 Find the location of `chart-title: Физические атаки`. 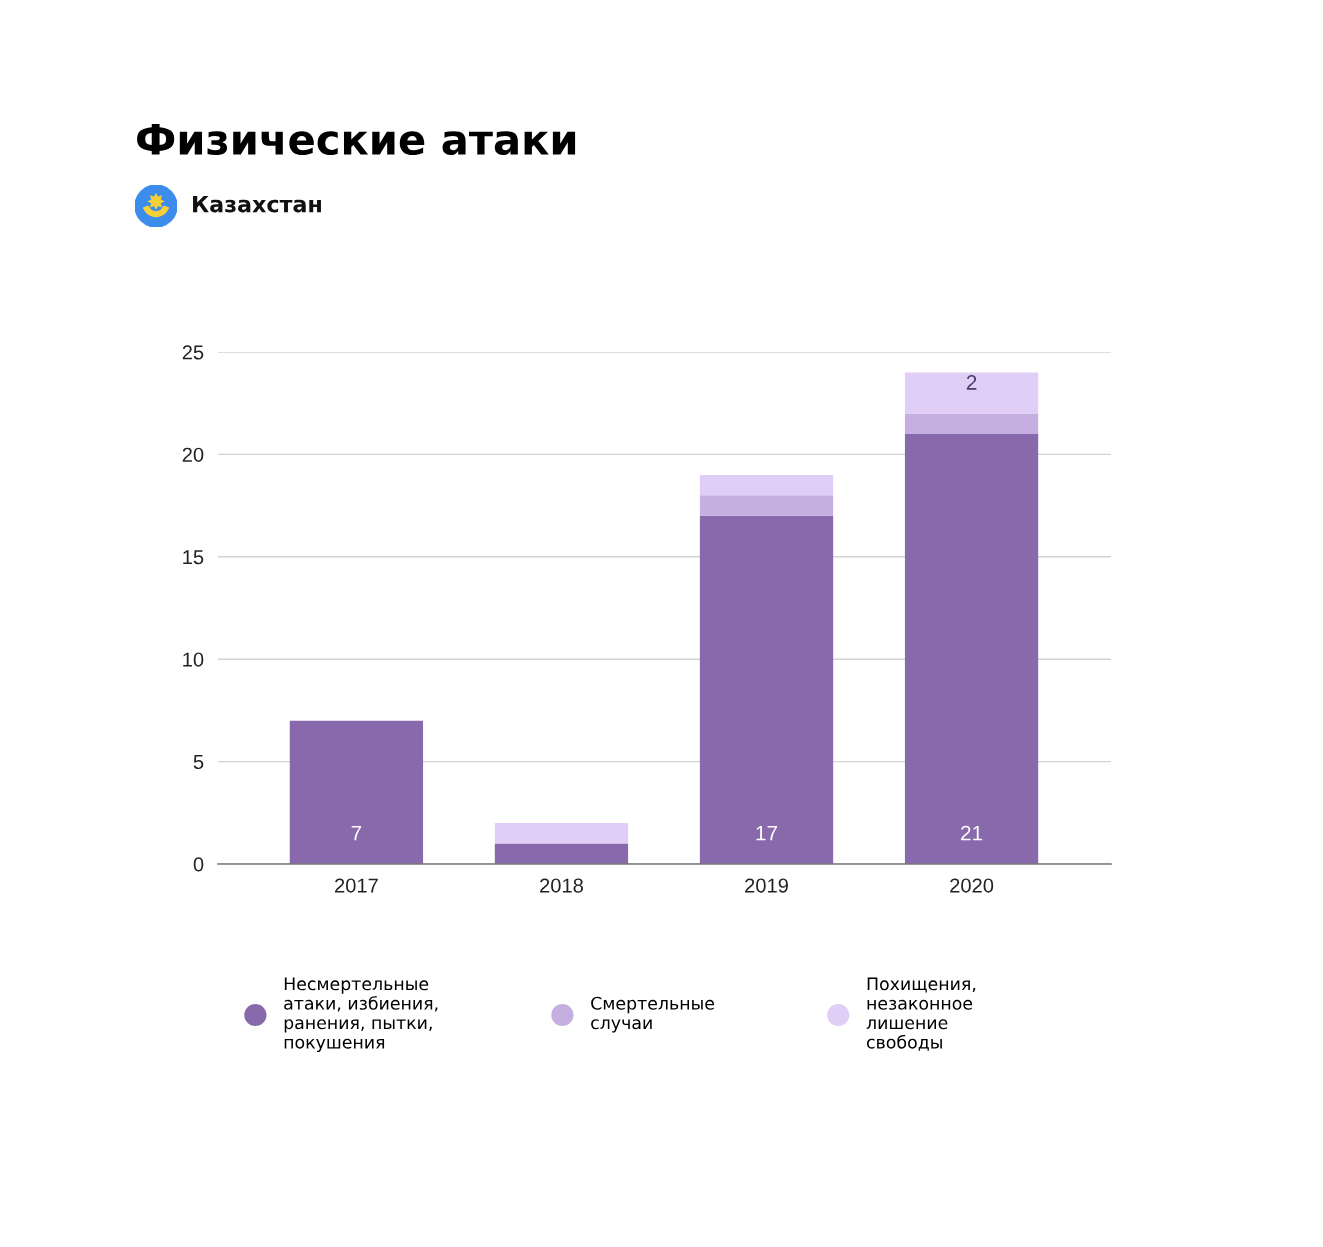

chart-title: Физические атаки is located at coordinates (356, 140).